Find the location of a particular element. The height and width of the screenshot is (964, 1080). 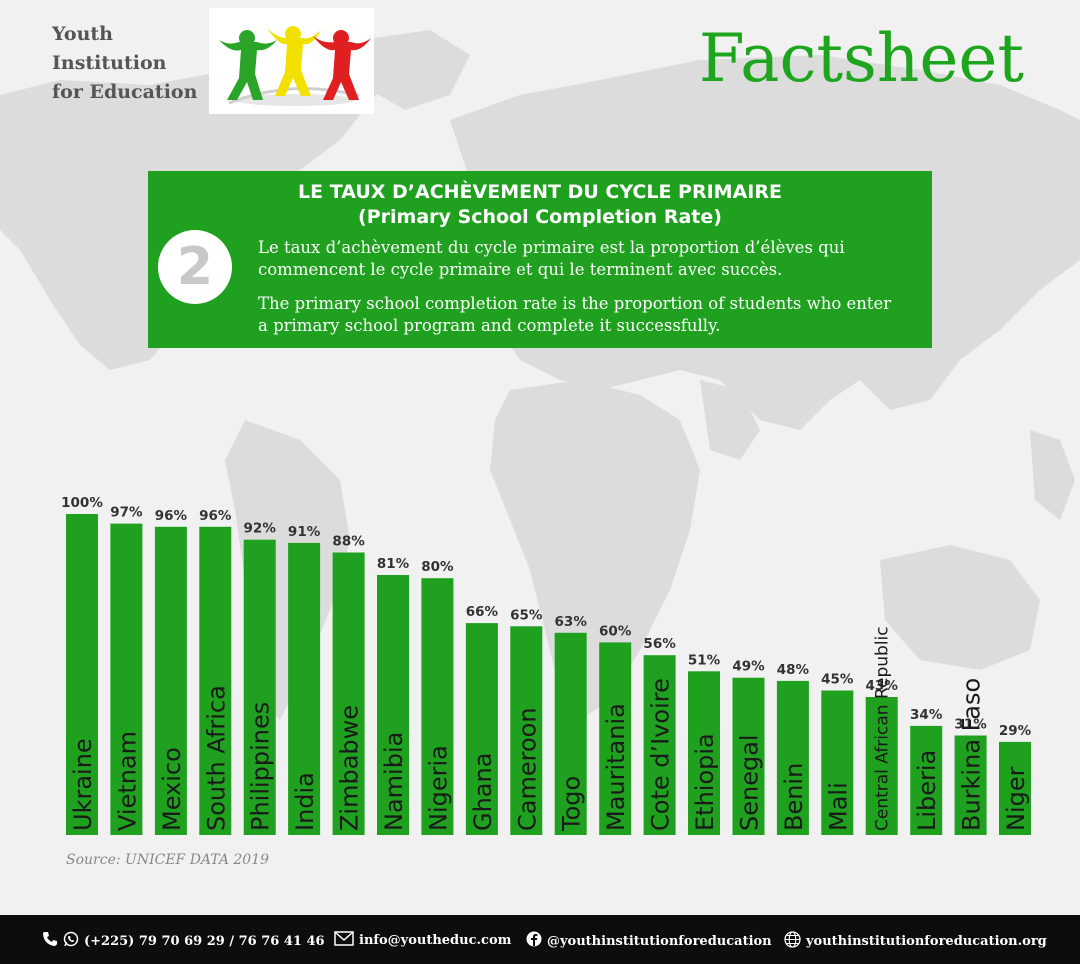

footer-email: info@youtheduc.com is located at coordinates (422, 940).